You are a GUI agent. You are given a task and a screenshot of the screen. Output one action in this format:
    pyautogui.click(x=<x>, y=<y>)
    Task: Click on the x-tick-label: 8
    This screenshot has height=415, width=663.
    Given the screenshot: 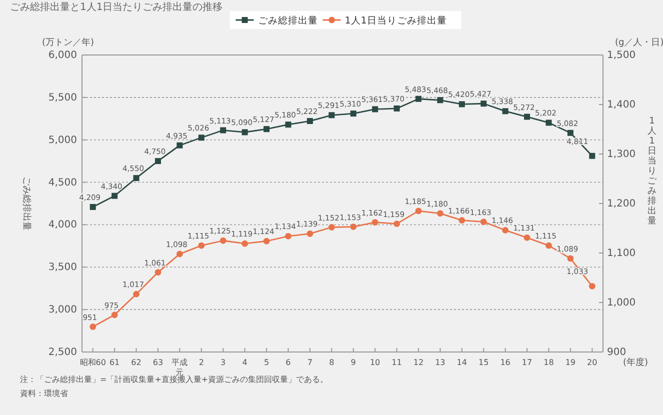 What is the action you would take?
    pyautogui.click(x=331, y=362)
    